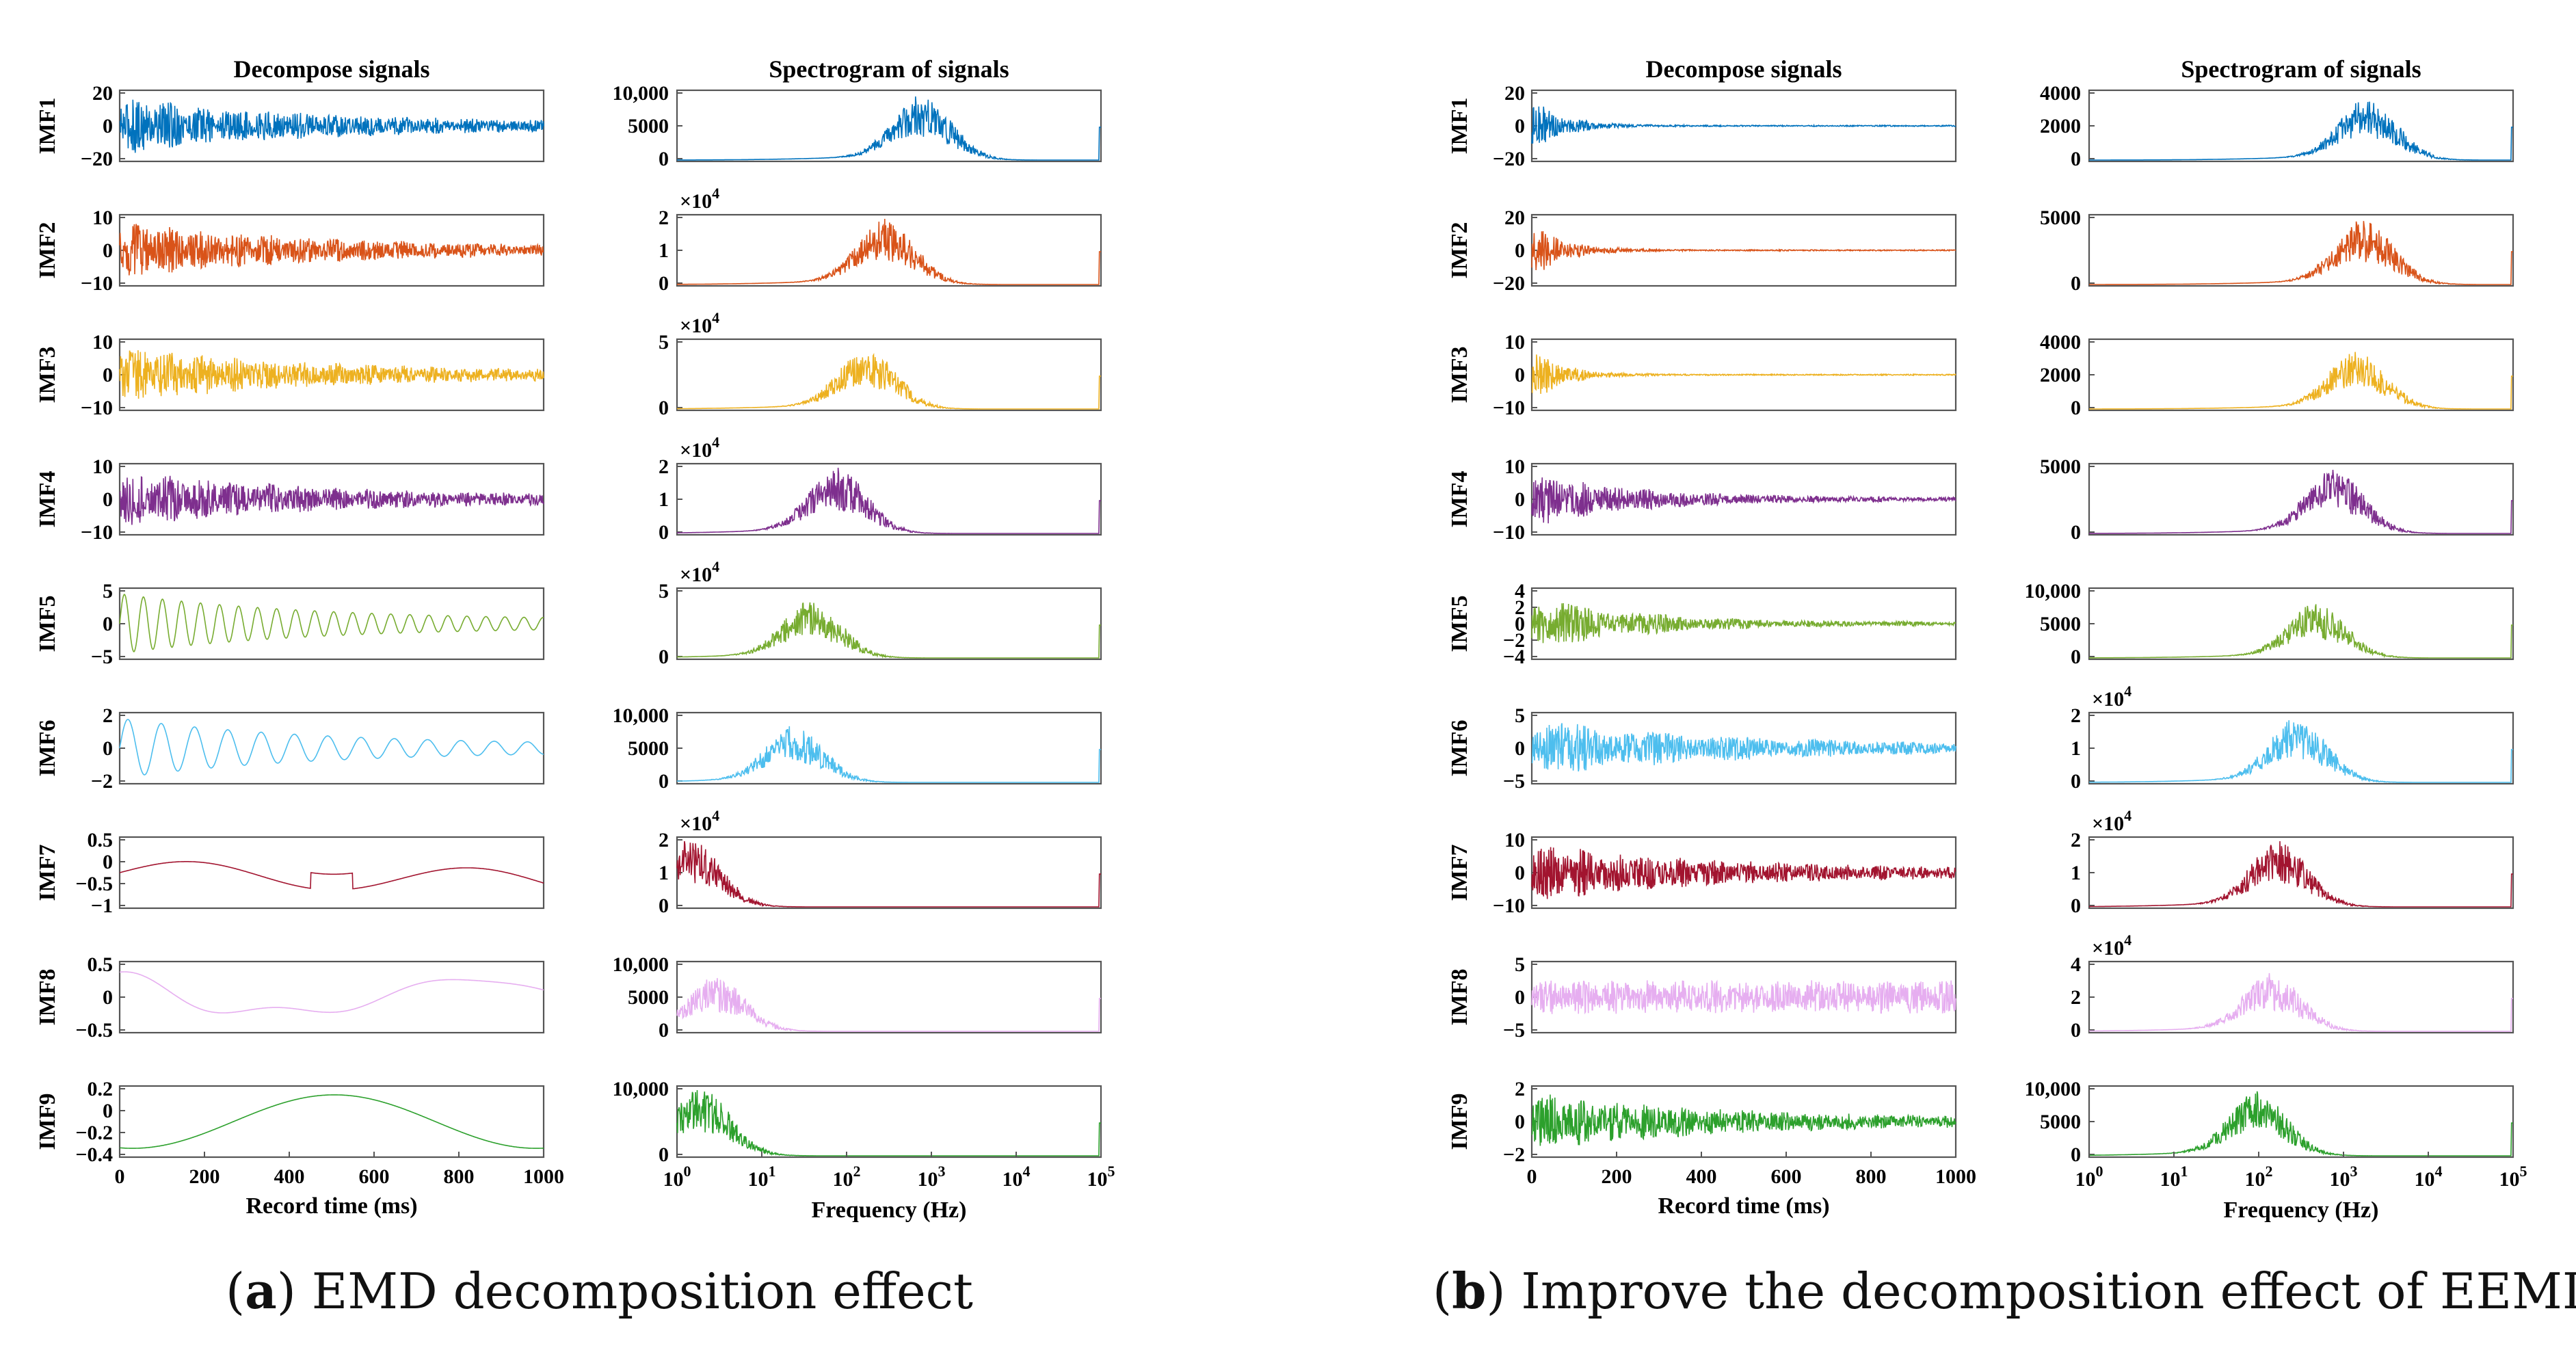 This screenshot has width=2576, height=1350. I want to click on signal-imf6, so click(1743, 747).